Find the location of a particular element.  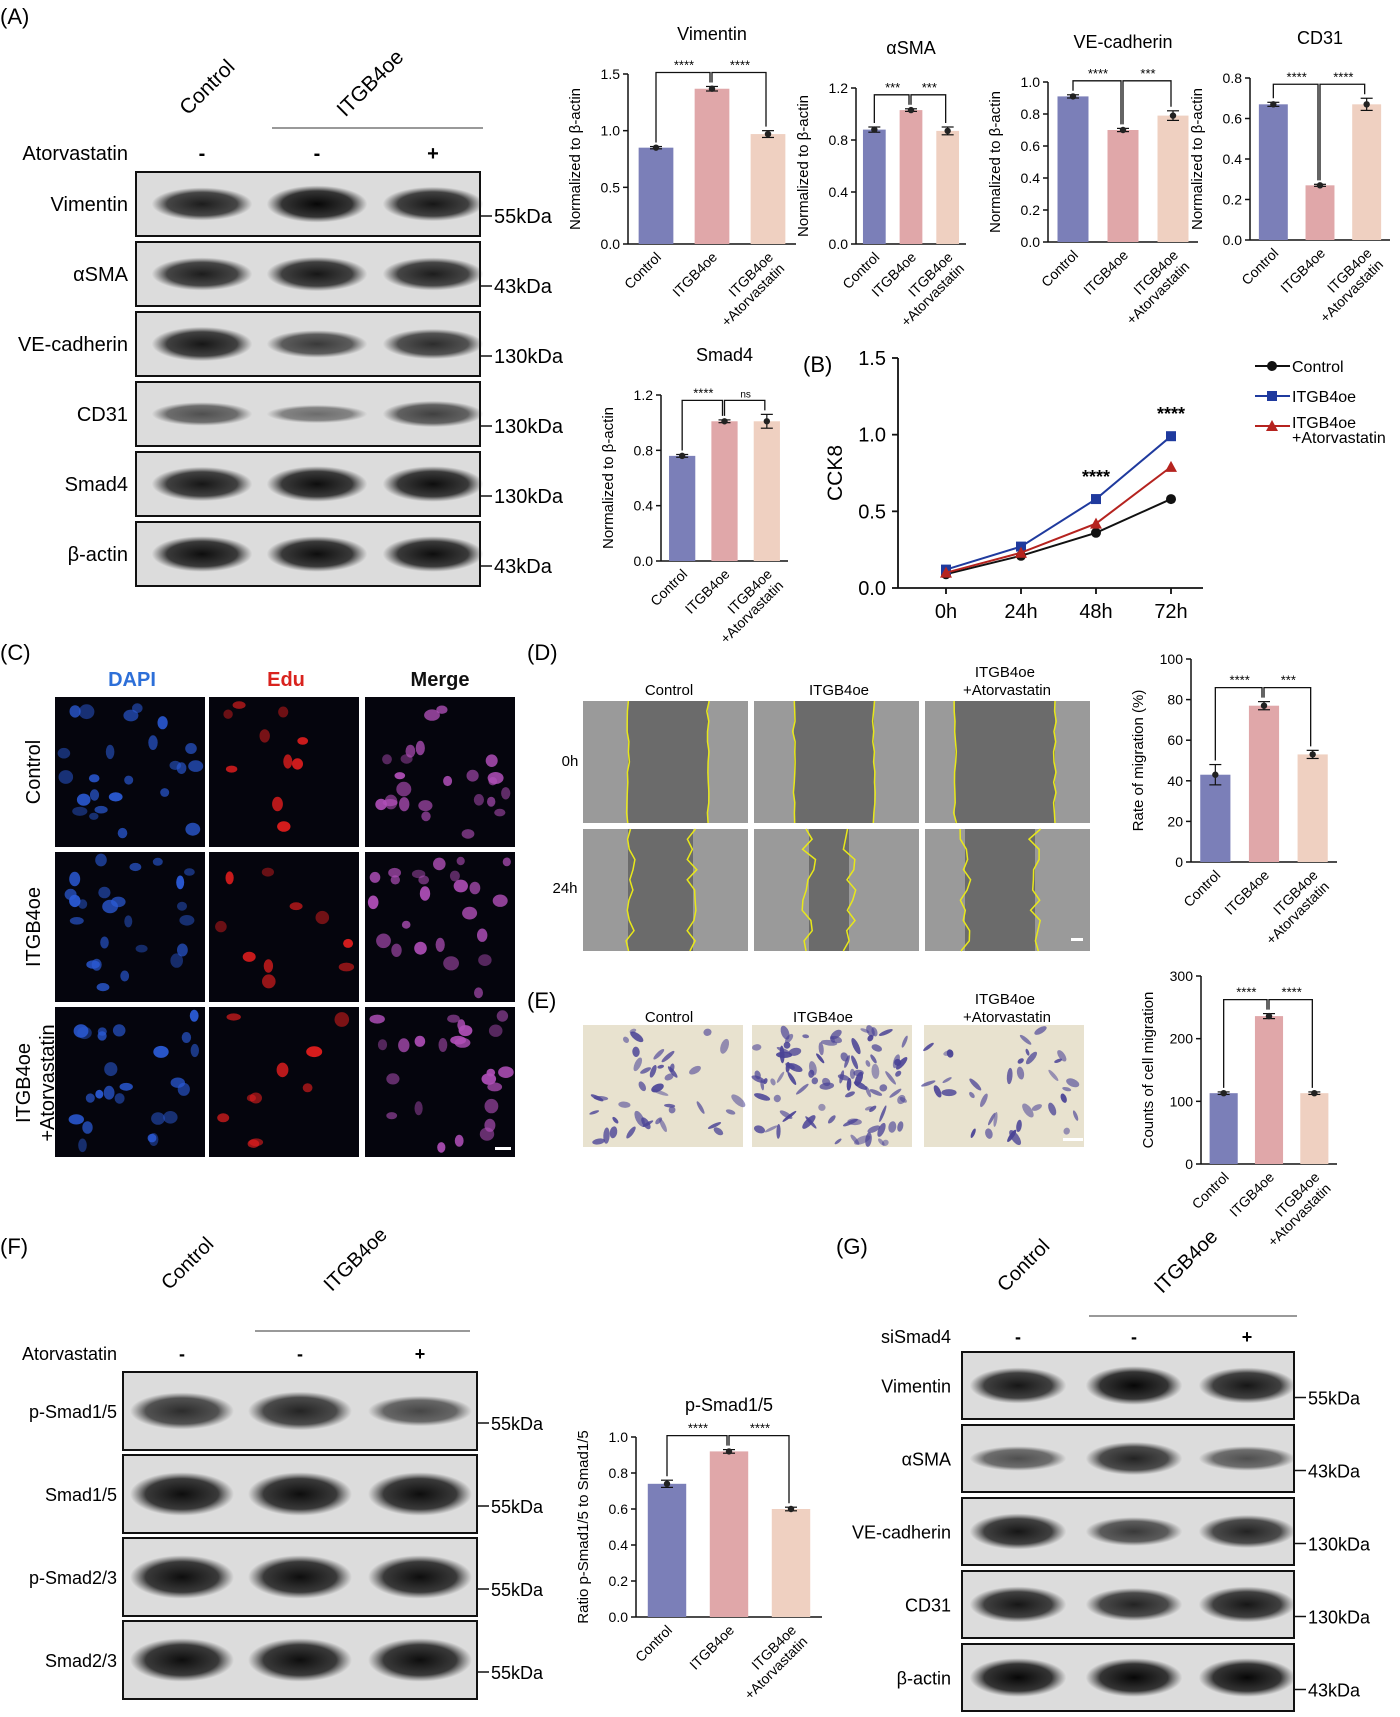

blot-protein-label: αSMA is located at coordinates (101, 275).